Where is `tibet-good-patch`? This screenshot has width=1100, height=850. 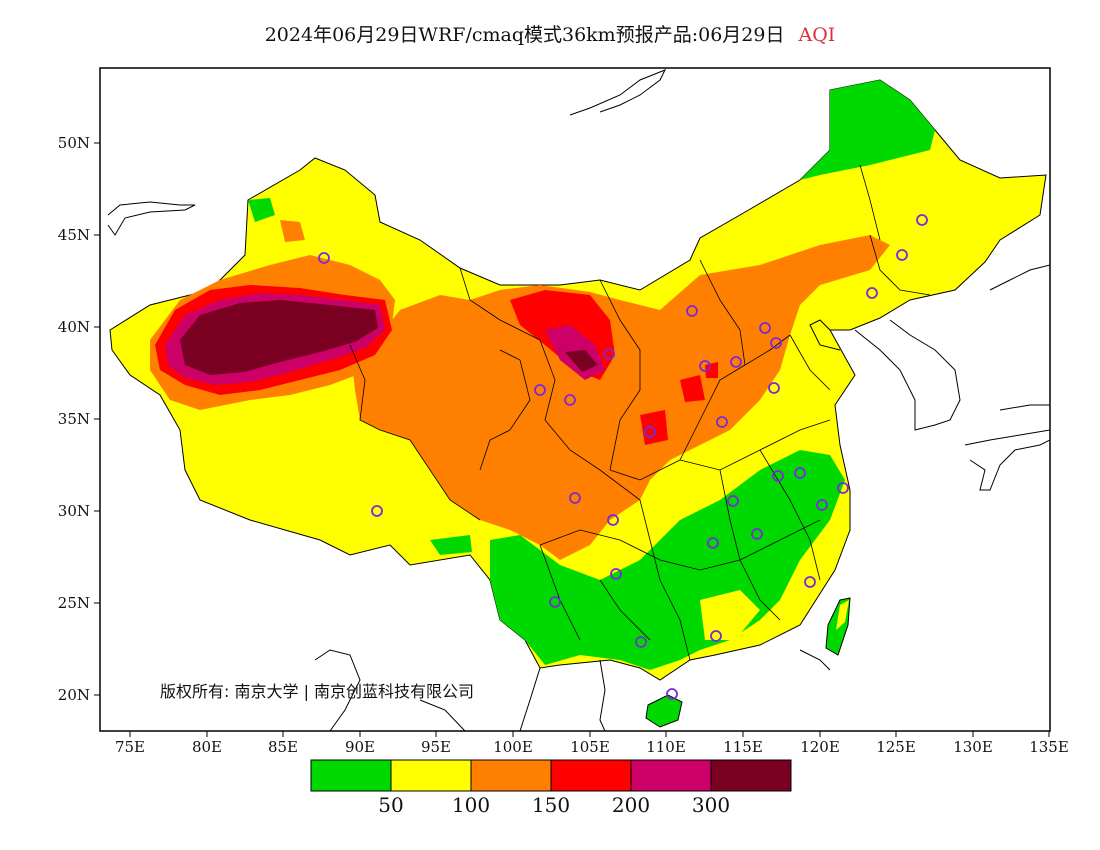 tibet-good-patch is located at coordinates (451, 545).